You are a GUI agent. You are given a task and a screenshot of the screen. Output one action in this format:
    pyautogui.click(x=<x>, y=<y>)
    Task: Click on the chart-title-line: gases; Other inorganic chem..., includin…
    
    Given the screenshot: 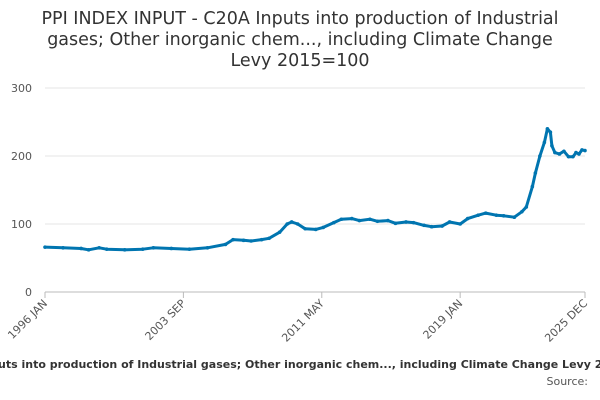 What is the action you would take?
    pyautogui.click(x=300, y=40)
    